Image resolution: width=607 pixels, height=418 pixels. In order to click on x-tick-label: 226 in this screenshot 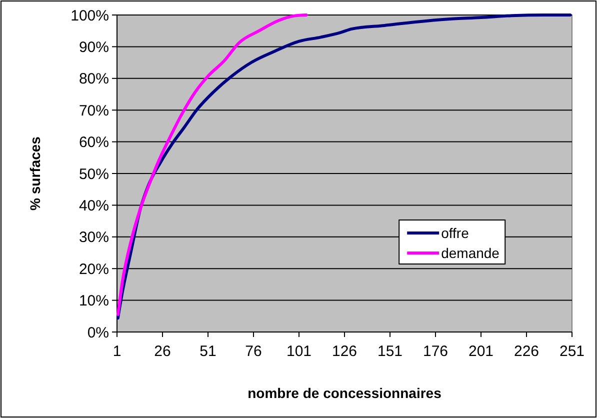, I will do `click(527, 351)`.